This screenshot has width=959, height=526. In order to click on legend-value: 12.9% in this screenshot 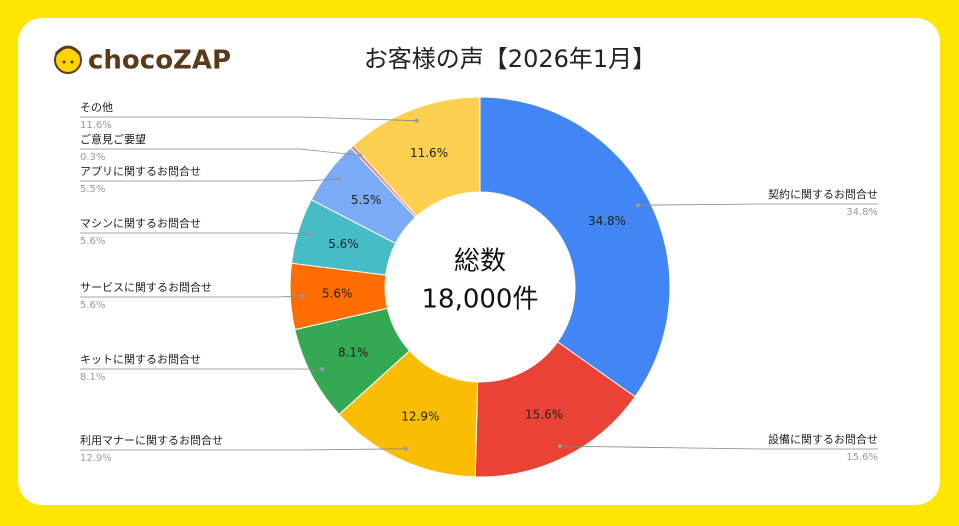, I will do `click(96, 458)`.